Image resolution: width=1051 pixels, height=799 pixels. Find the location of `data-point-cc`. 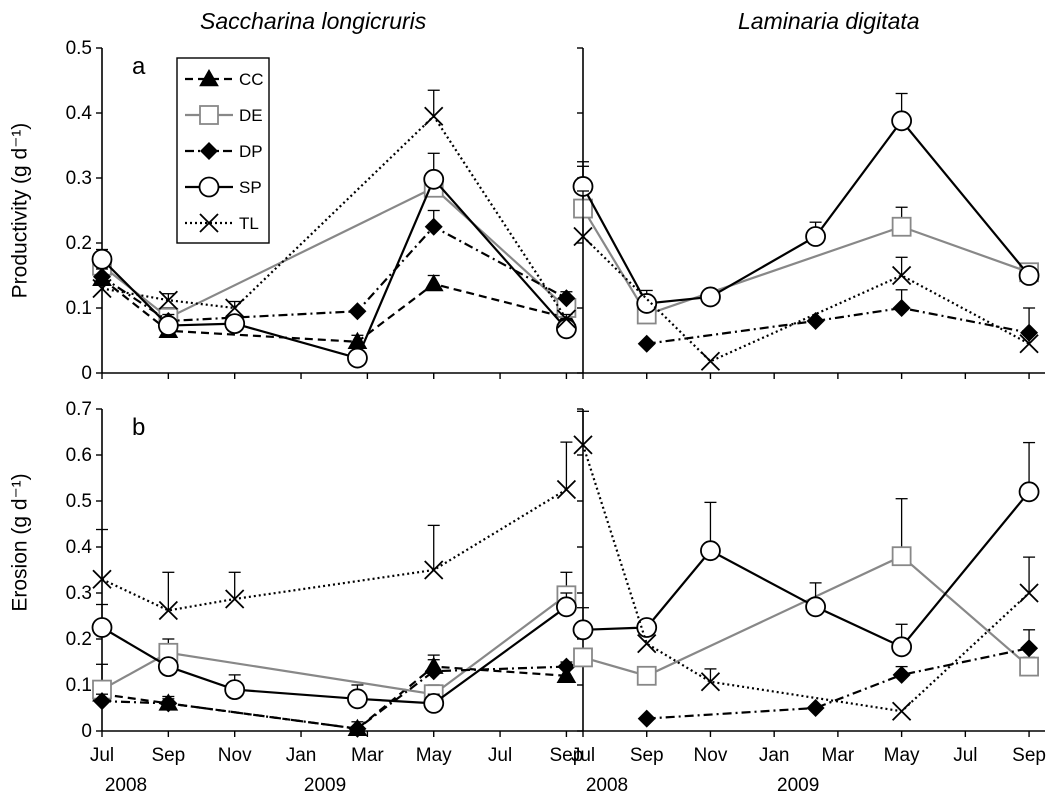

data-point-cc is located at coordinates (433, 282).